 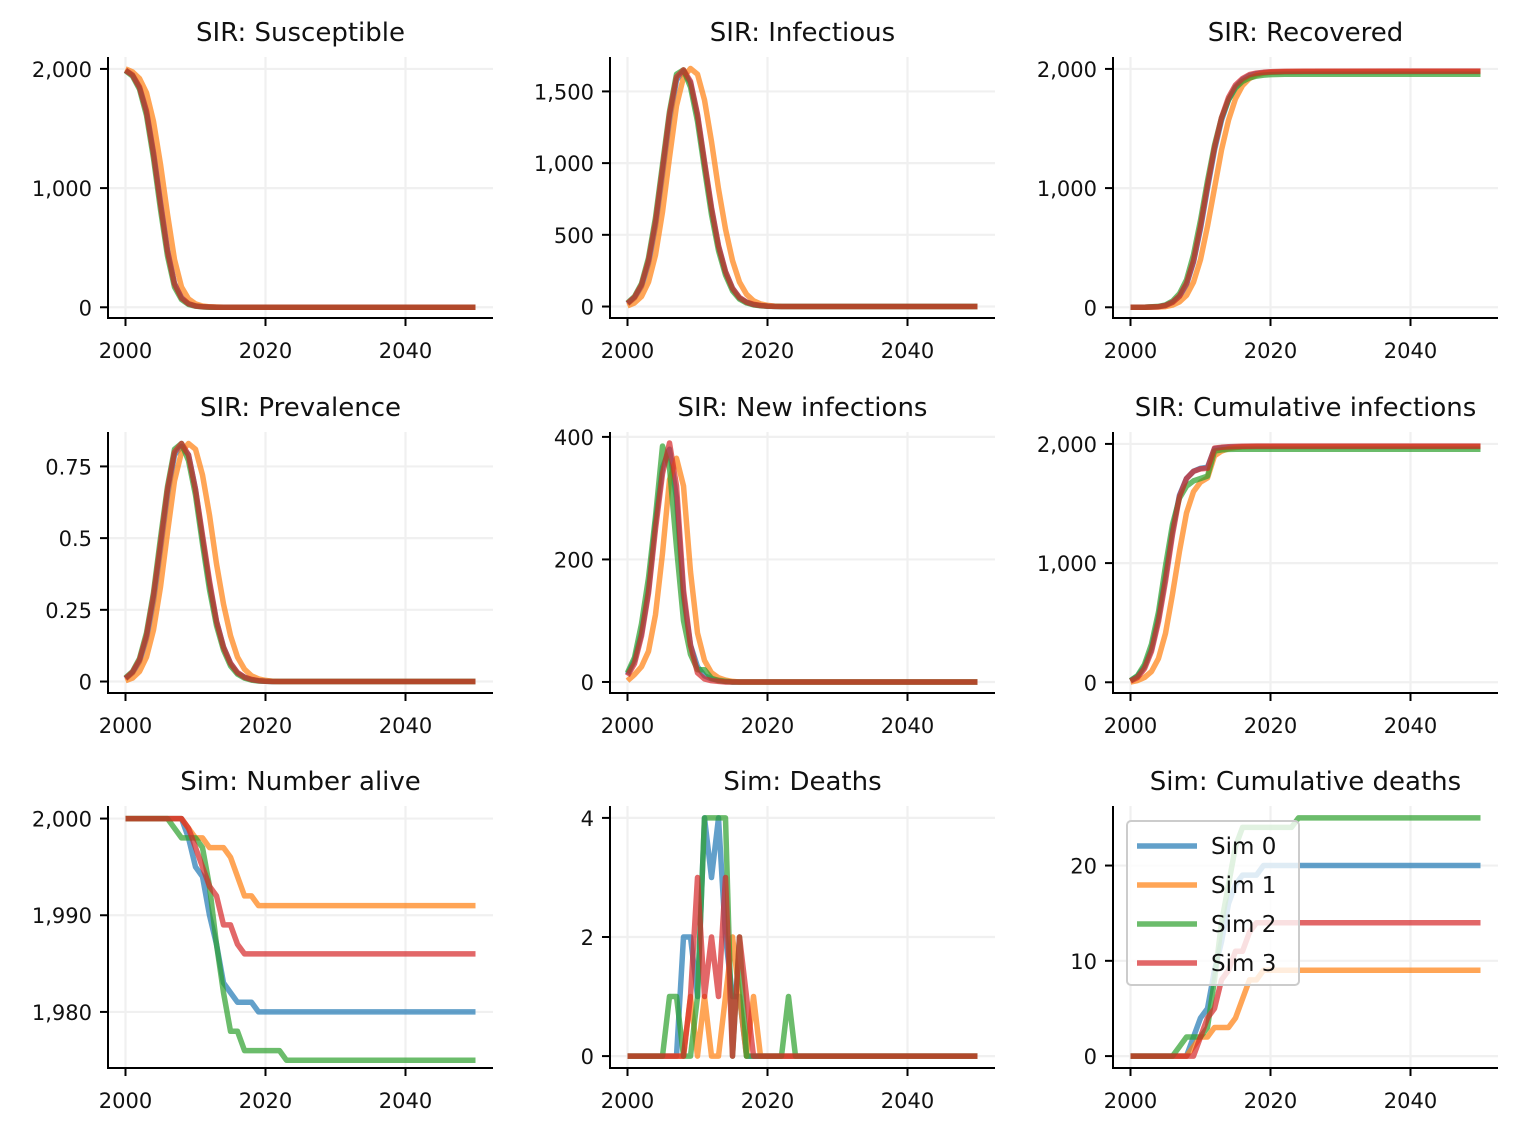 I want to click on y-tick-label: 1,990, so click(x=62, y=916).